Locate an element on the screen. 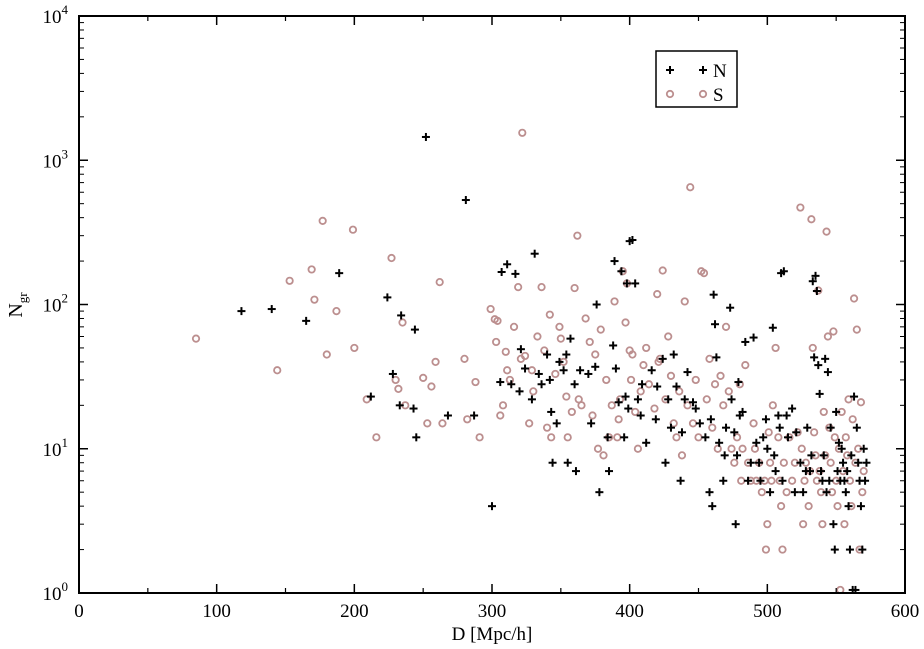  y-tick-label: 10¹ is located at coordinates (56, 448).